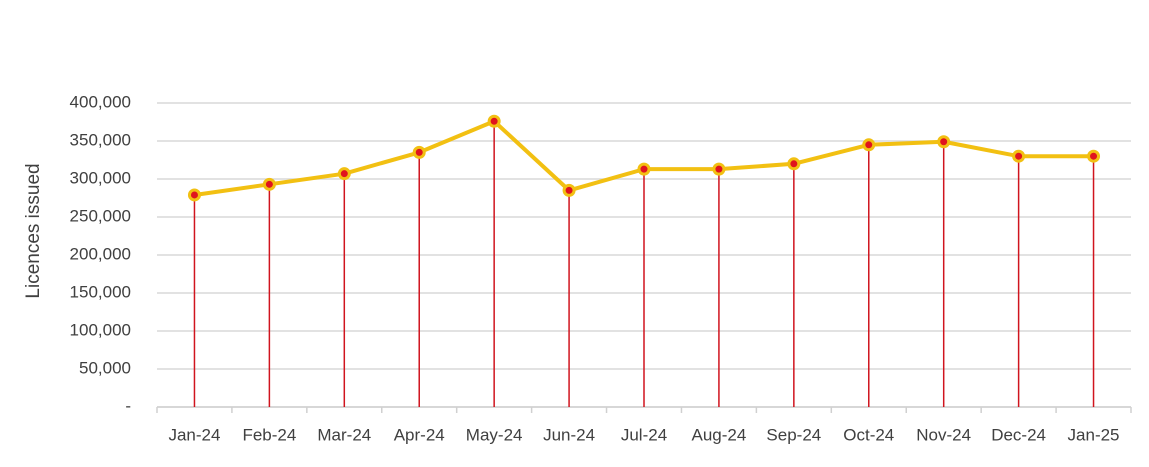 The width and height of the screenshot is (1149, 467). Describe the element at coordinates (793, 434) in the screenshot. I see `x-tick-label: Sep-24` at that location.